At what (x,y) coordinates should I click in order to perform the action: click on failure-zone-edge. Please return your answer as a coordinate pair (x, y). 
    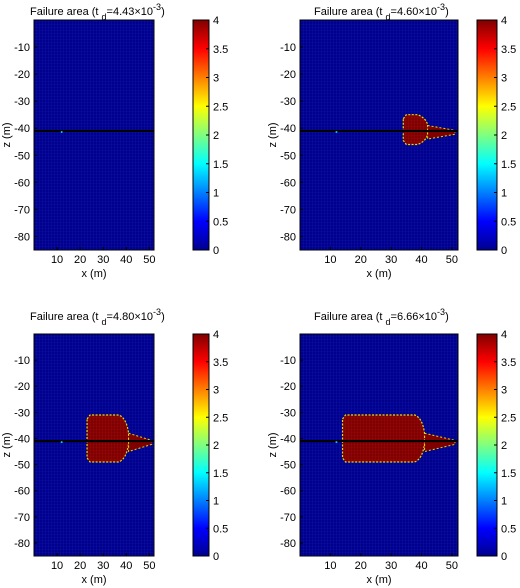
    Looking at the image, I should click on (415, 130).